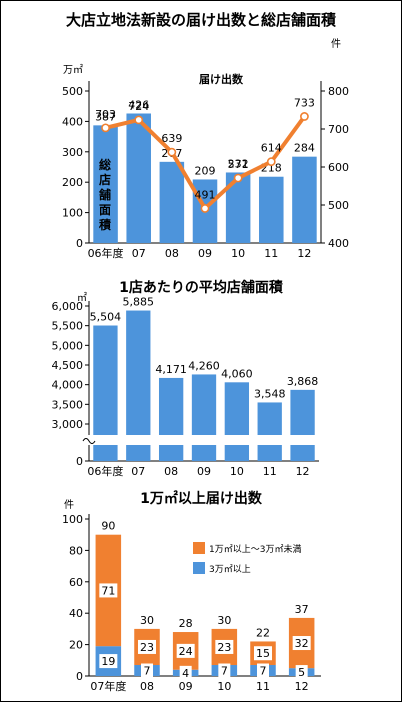 Image resolution: width=402 pixels, height=702 pixels. I want to click on chart1-right-tick-label: 800, so click(338, 91).